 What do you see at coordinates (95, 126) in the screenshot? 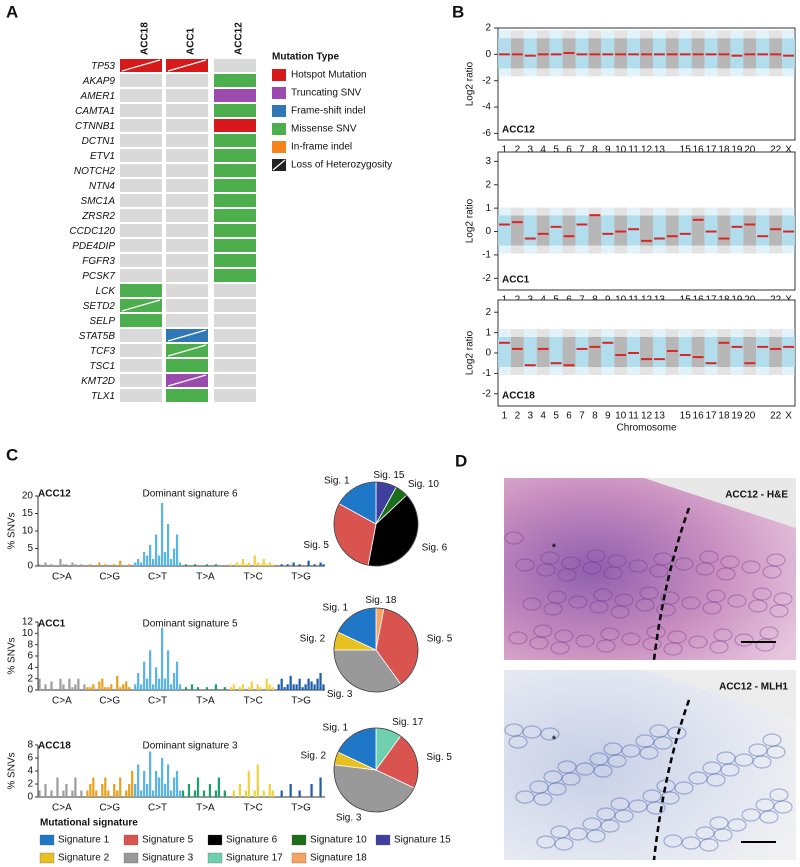
I see `gene-label: CTNNB1` at bounding box center [95, 126].